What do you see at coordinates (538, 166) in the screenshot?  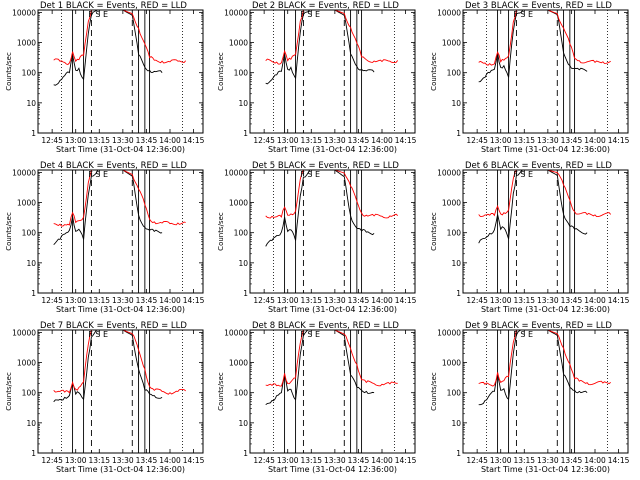 I see `panel-title: Det 6 BLACK = Events, RED = LLD` at bounding box center [538, 166].